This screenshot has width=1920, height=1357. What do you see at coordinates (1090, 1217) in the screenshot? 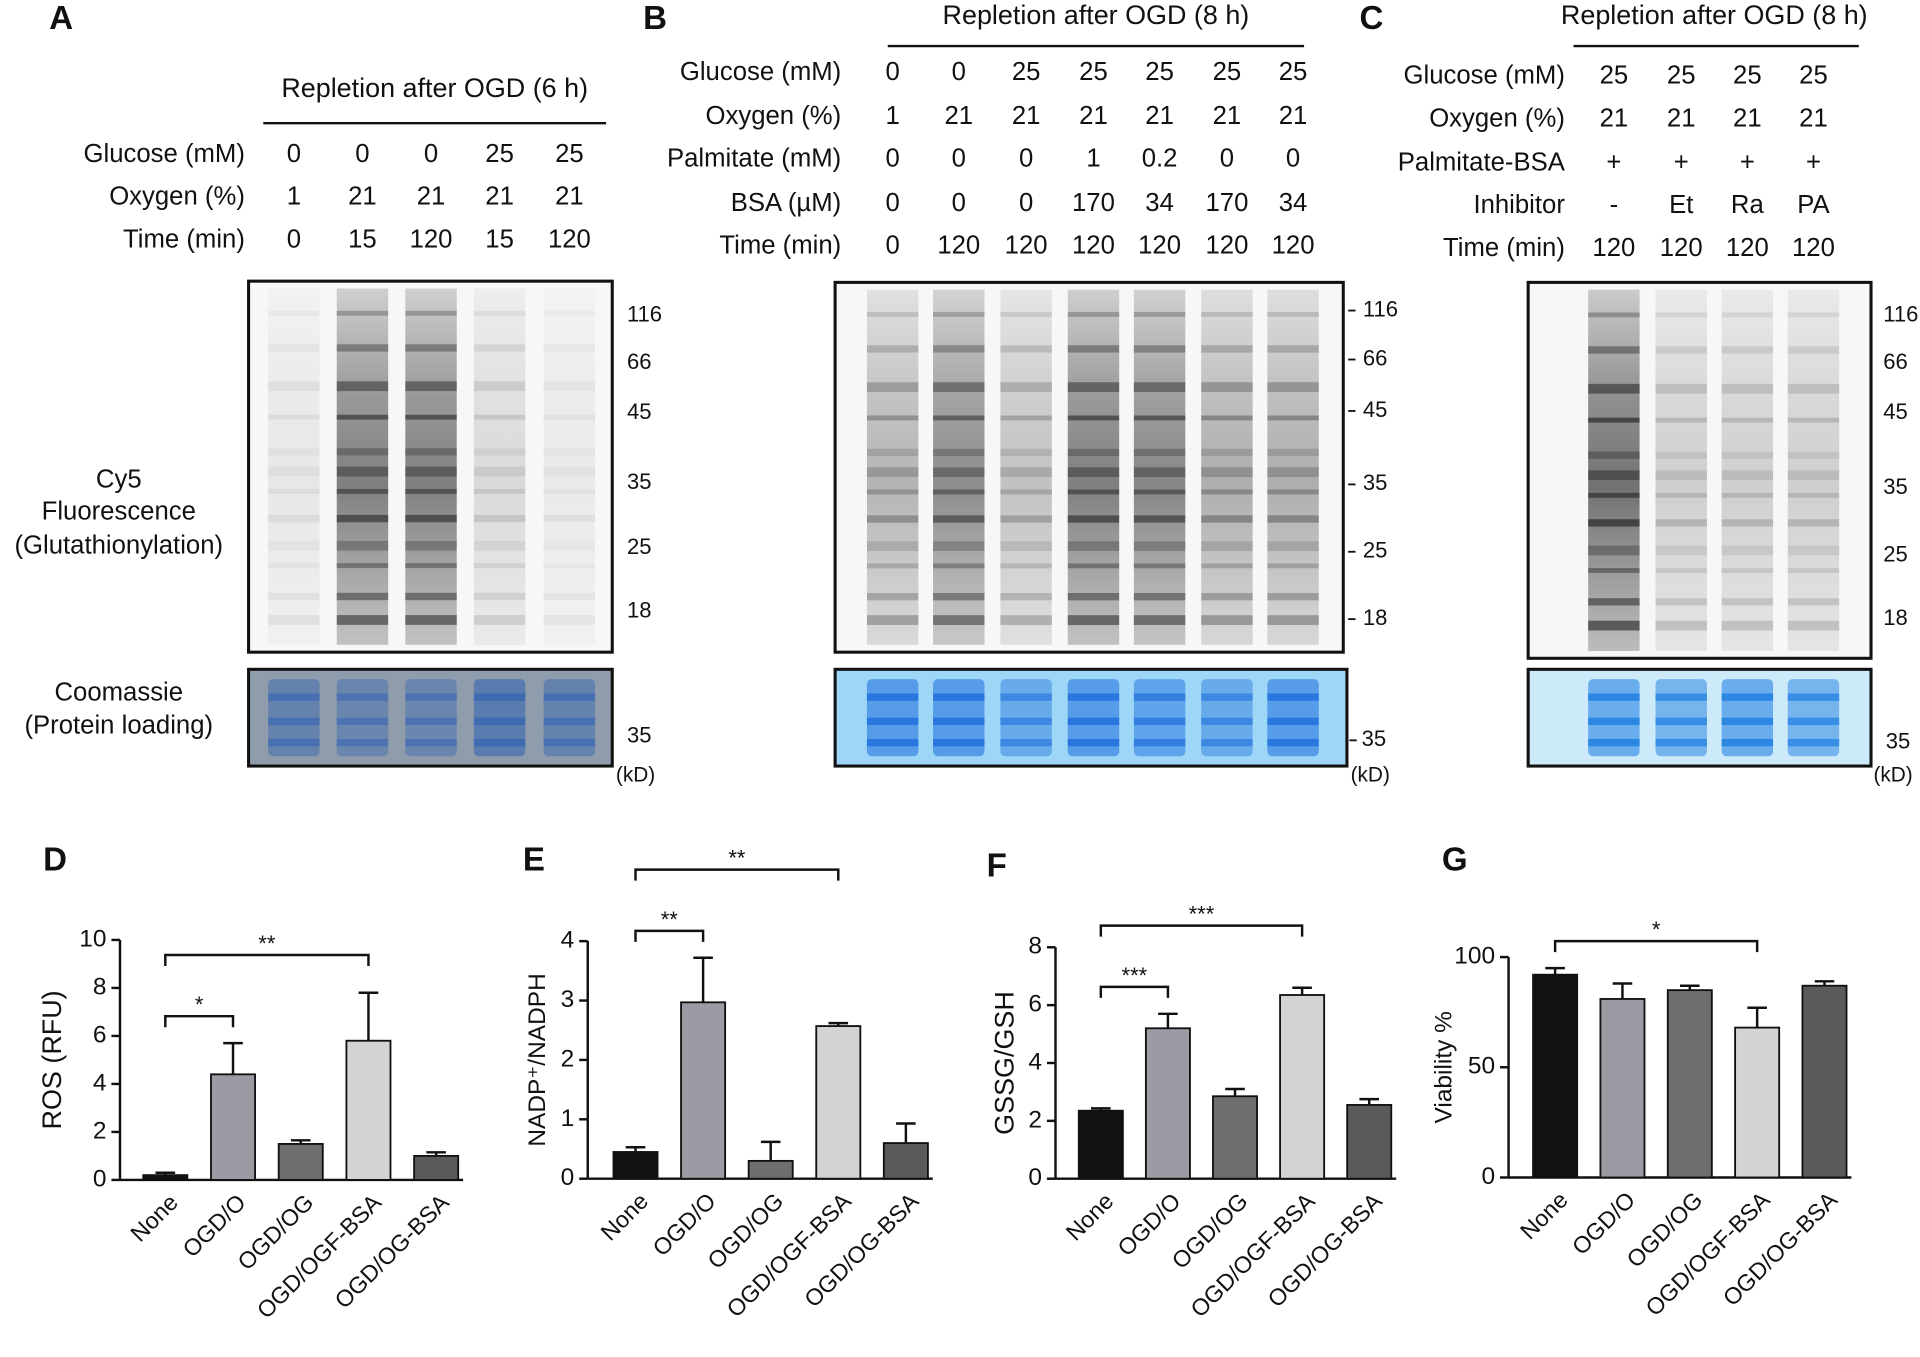
I see `x-tick-label: None` at bounding box center [1090, 1217].